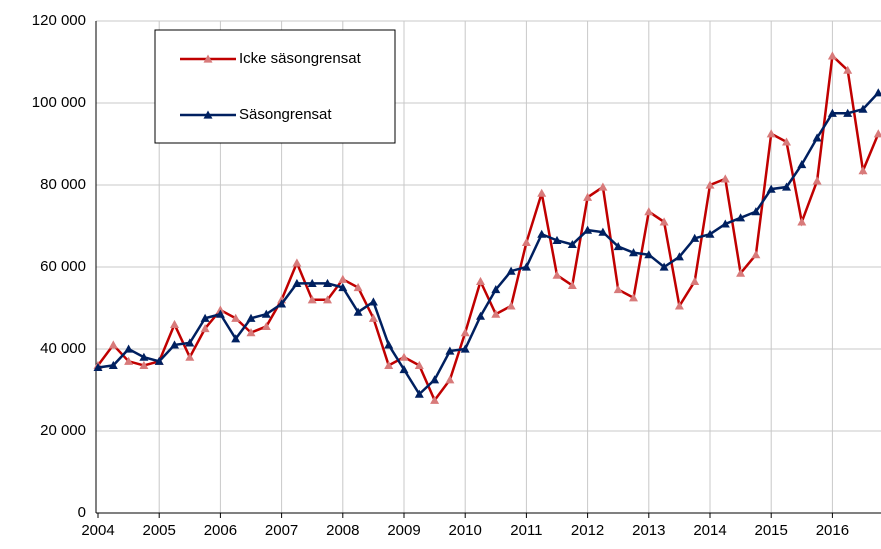 This screenshot has height=549, width=881. I want to click on x-tick-label: 2010, so click(465, 530).